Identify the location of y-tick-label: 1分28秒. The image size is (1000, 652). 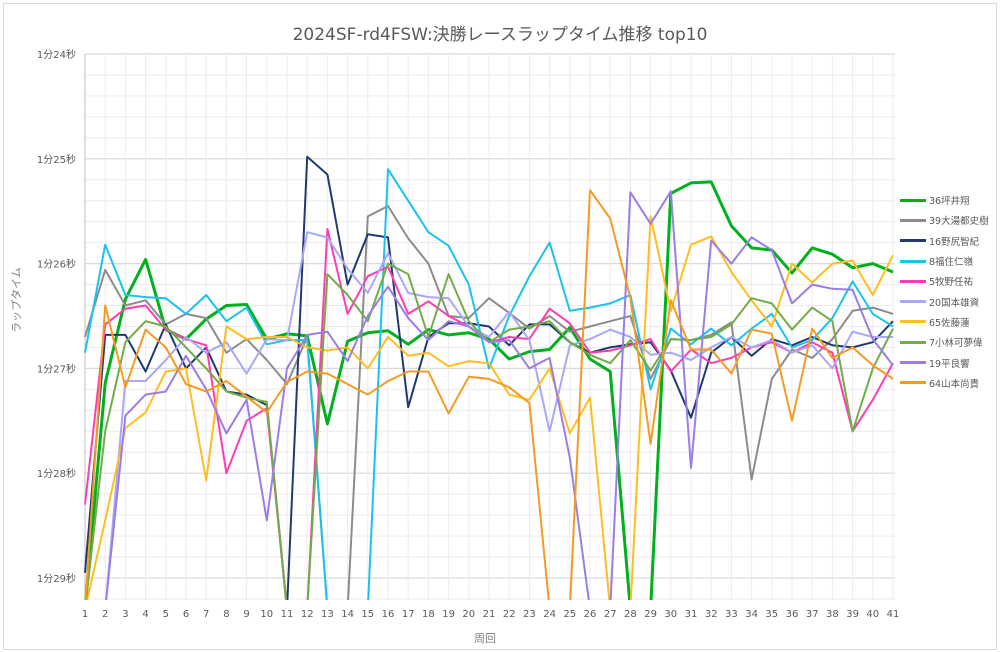
(56, 473).